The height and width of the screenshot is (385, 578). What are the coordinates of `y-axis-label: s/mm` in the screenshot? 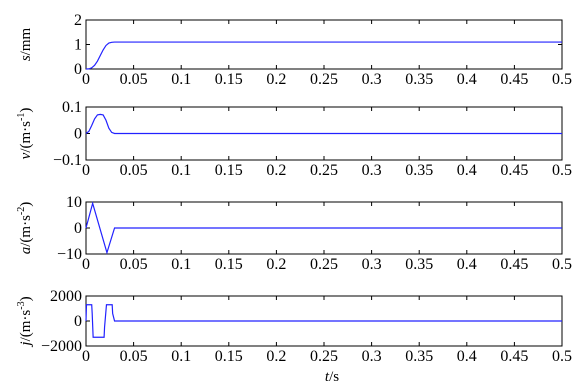 It's located at (26, 45).